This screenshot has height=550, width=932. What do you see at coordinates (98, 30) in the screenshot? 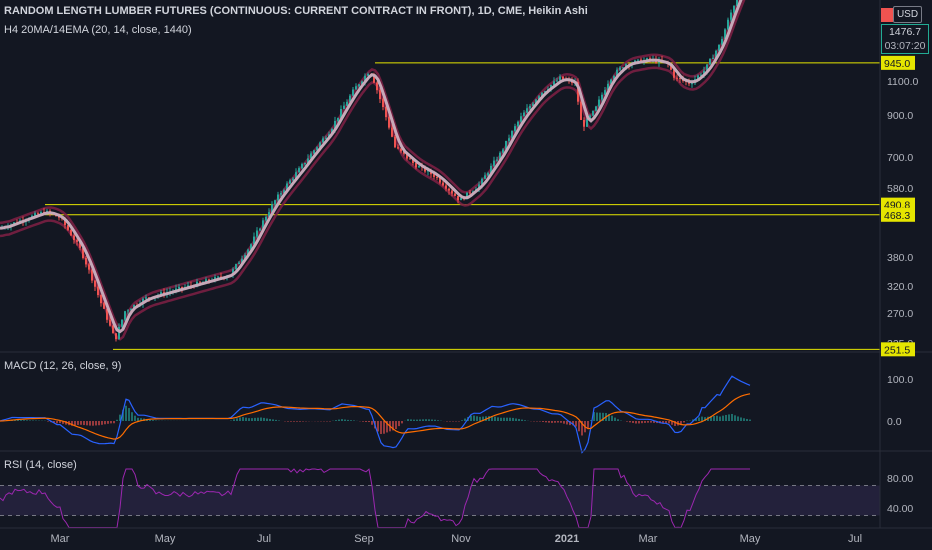
I see `indicator-legend: H4 20MA/14EMA (20, 14, close, 1440)` at bounding box center [98, 30].